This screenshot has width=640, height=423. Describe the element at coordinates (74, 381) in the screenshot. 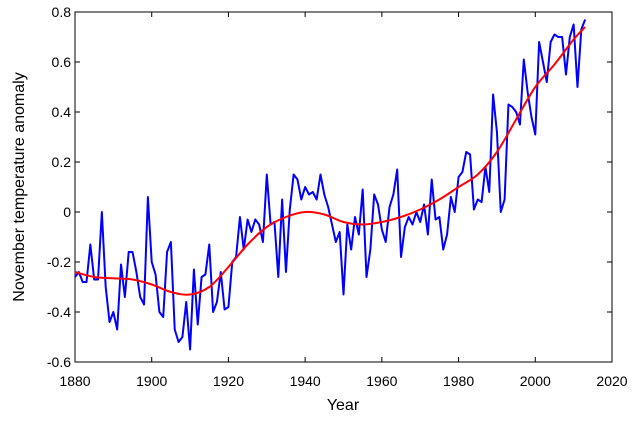

I see `x-tick-label: 1880` at that location.